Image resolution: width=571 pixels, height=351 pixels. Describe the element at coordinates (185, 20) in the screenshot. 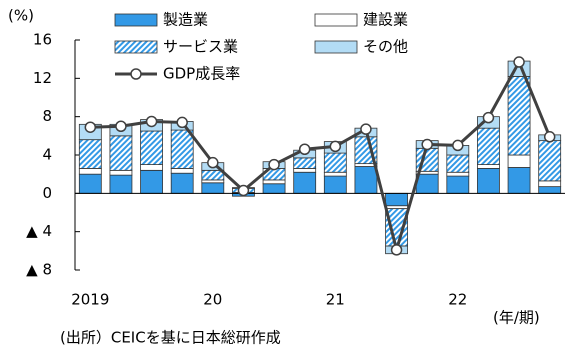

I see `legend-label: 製造業` at that location.